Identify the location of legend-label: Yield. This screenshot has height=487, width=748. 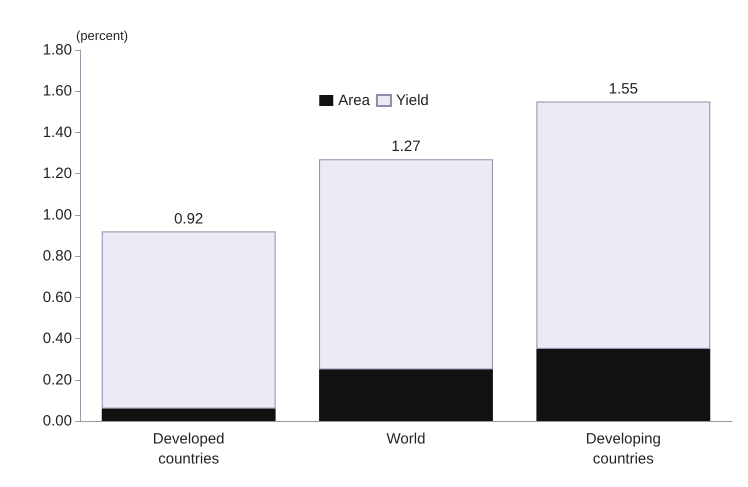
(412, 100).